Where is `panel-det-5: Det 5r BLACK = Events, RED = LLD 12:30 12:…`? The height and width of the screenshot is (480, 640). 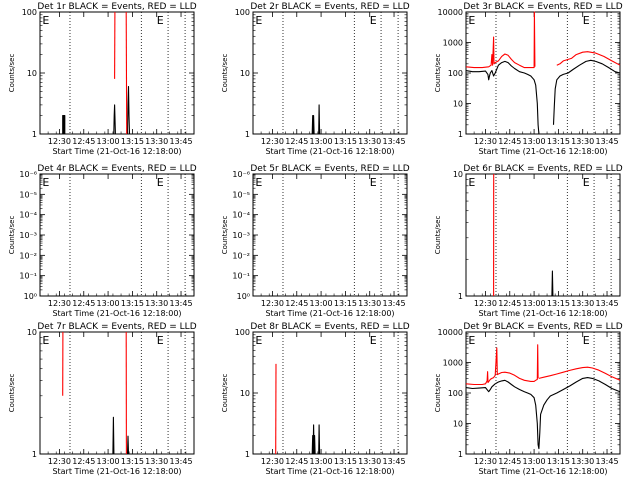
panel-det-5: Det 5r BLACK = Events, RED = LLD 12:30 12:… is located at coordinates (315, 241).